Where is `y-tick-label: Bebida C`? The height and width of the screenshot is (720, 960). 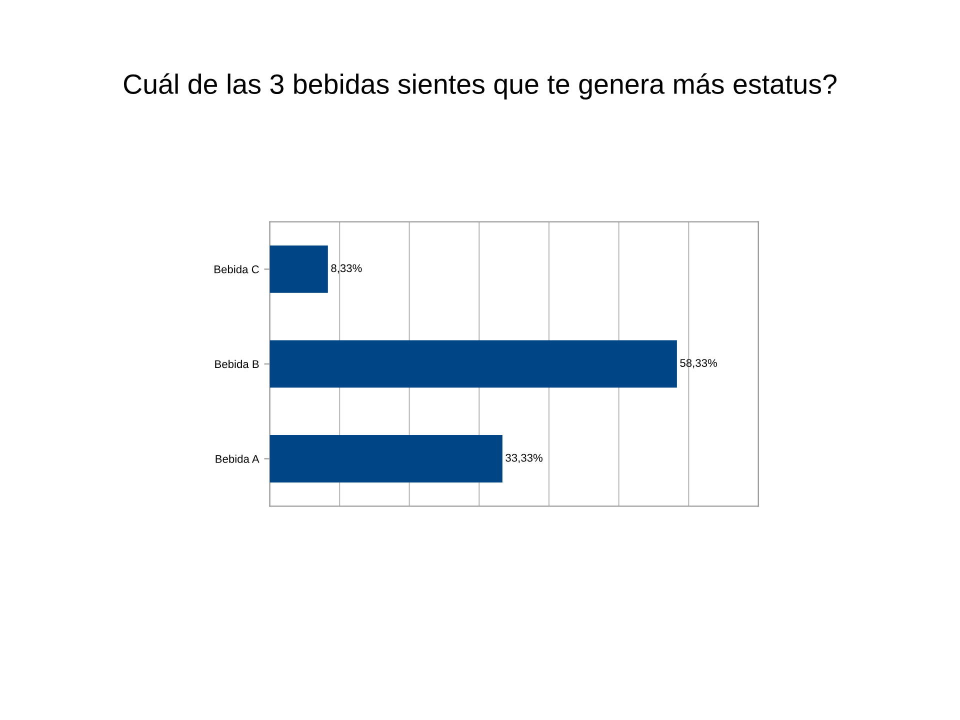 y-tick-label: Bebida C is located at coordinates (236, 269).